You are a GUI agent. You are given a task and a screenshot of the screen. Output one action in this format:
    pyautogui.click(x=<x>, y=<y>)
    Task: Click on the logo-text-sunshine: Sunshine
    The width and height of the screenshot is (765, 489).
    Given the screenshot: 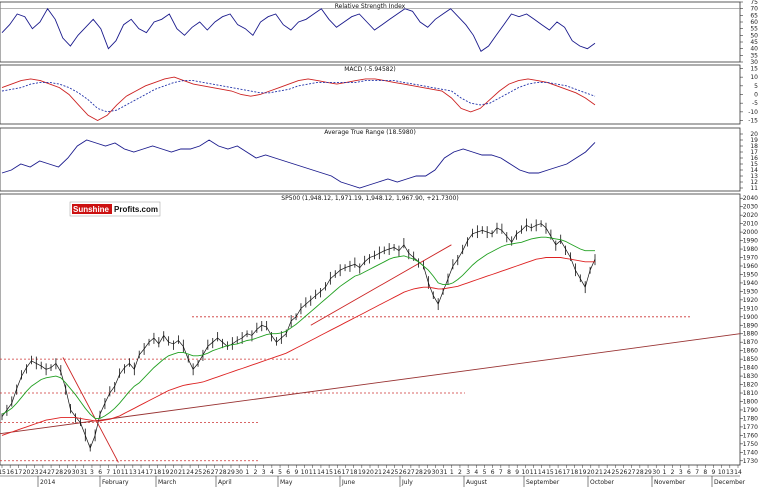 What is the action you would take?
    pyautogui.click(x=91, y=209)
    